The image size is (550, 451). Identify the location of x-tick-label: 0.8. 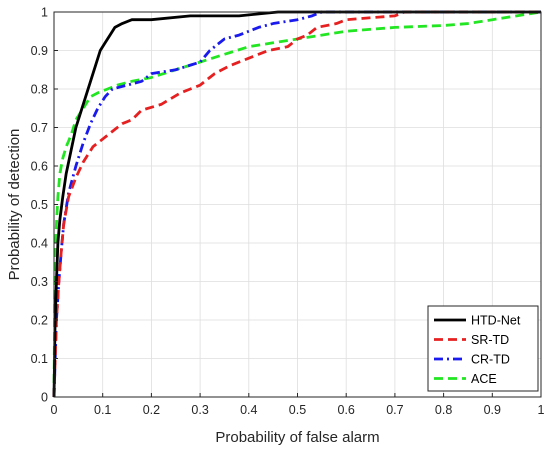
(443, 410).